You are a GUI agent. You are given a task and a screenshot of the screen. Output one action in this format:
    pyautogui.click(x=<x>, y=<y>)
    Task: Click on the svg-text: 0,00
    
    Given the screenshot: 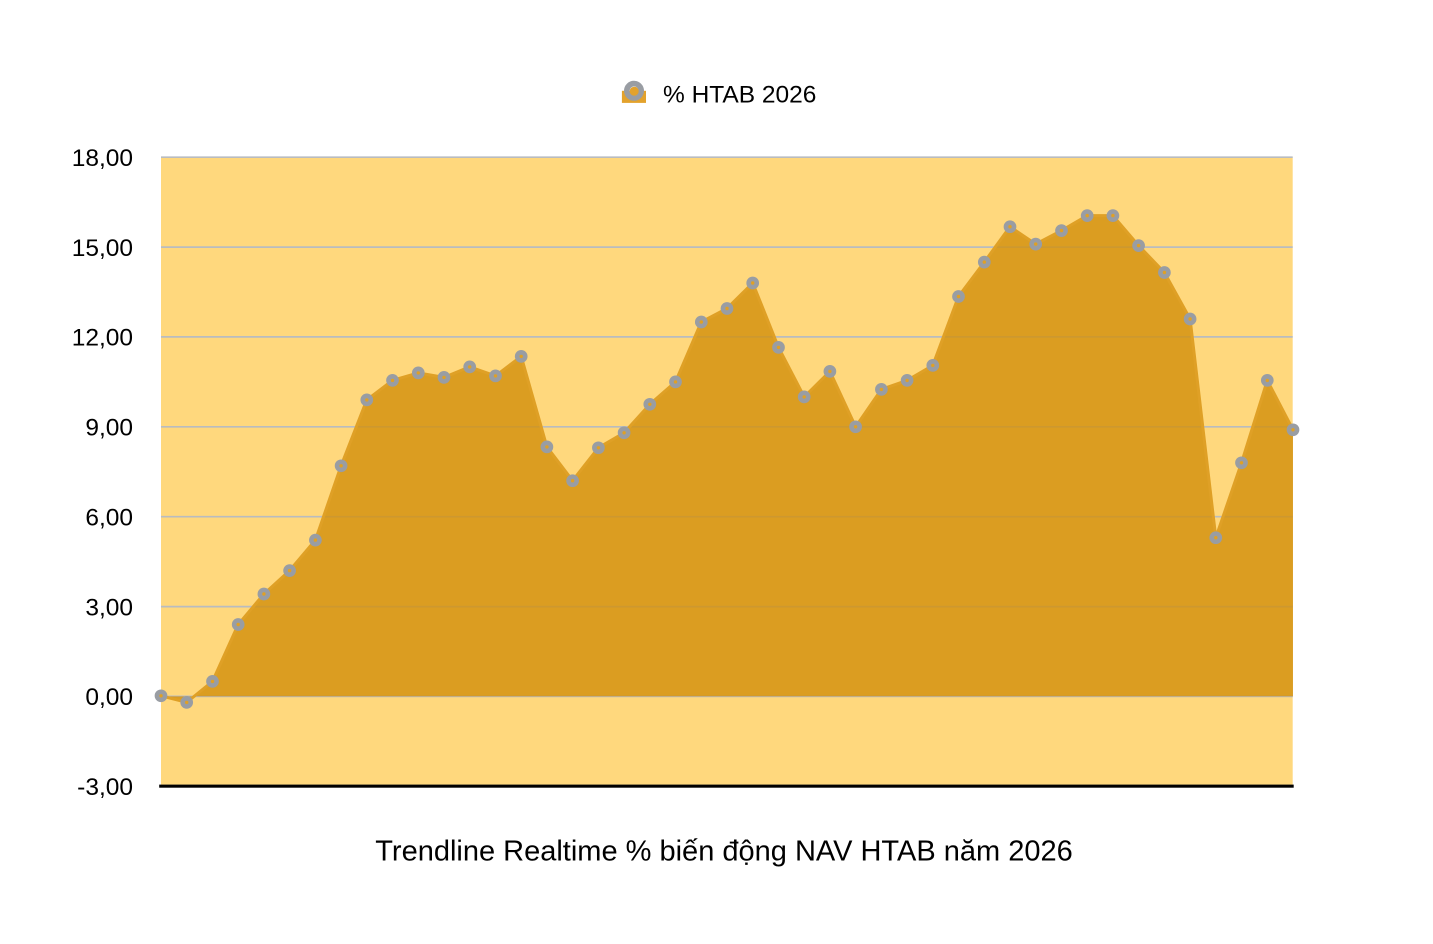 What is the action you would take?
    pyautogui.click(x=109, y=697)
    